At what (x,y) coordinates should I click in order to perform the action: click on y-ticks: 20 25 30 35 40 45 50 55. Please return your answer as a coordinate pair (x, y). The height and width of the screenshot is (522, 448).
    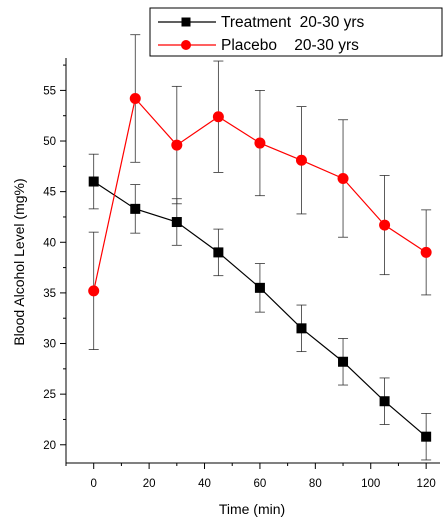
    Looking at the image, I should click on (54, 258).